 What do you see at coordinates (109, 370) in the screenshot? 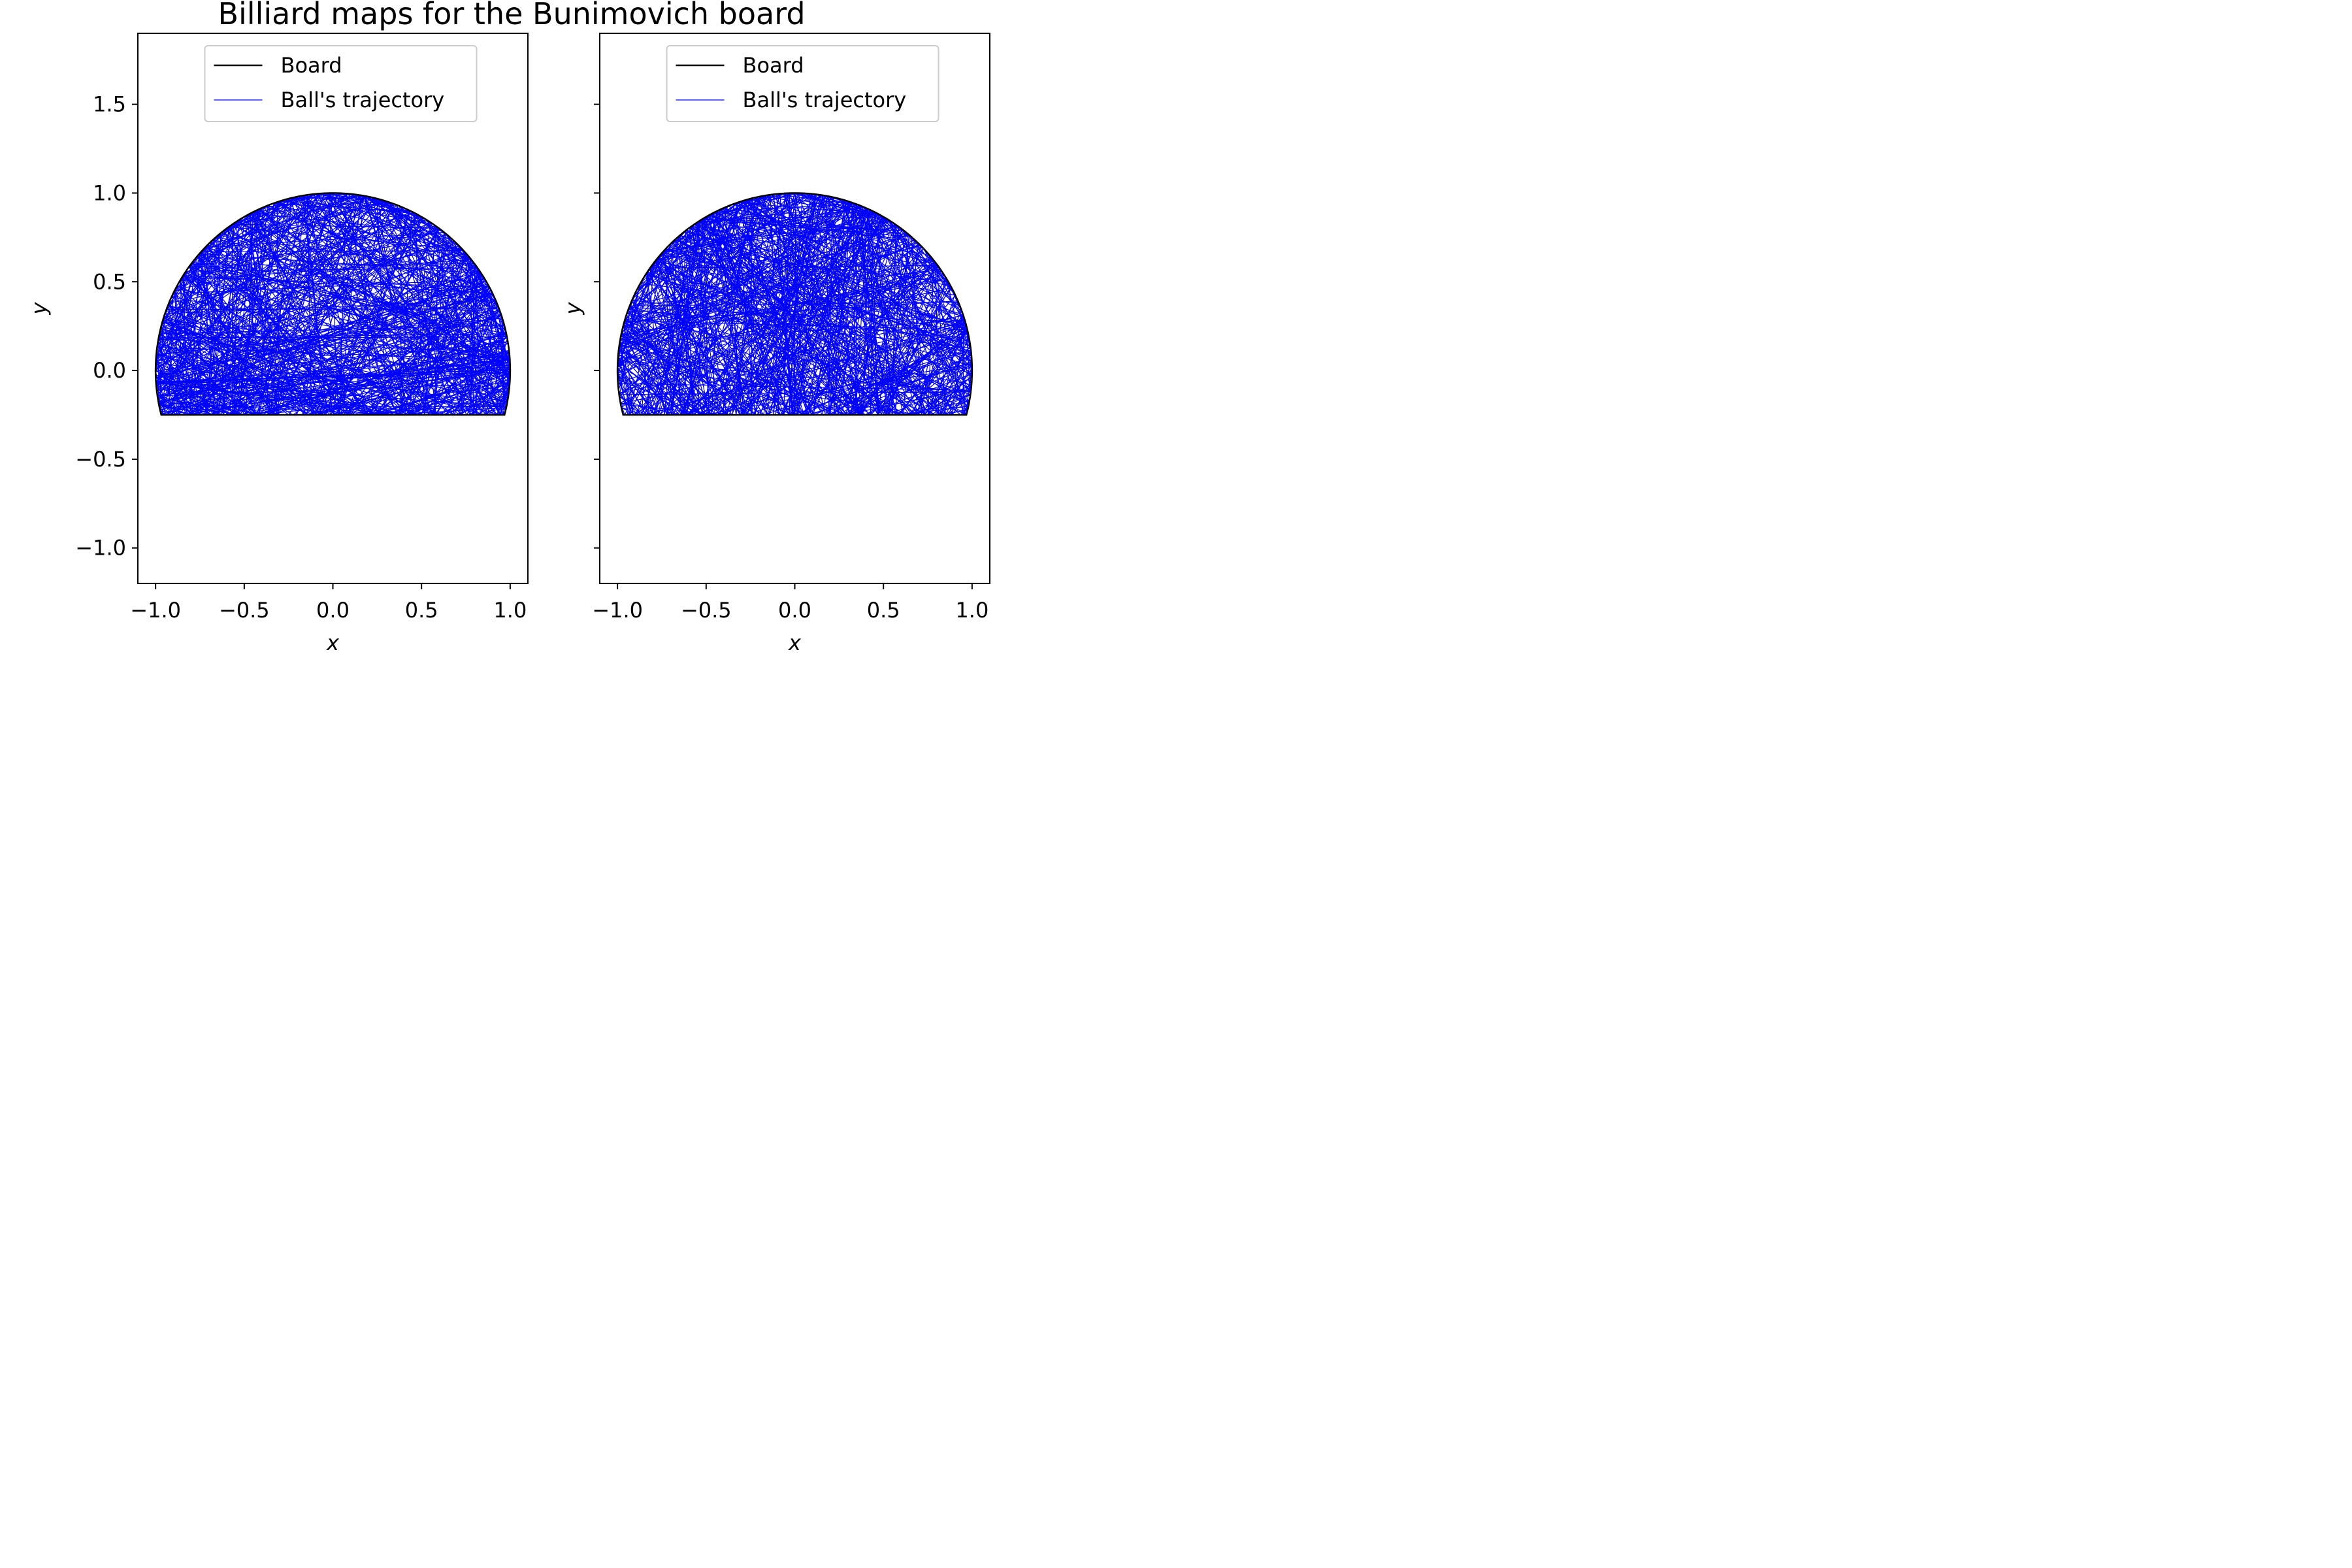
I see `y-tick-label: 0.0` at bounding box center [109, 370].